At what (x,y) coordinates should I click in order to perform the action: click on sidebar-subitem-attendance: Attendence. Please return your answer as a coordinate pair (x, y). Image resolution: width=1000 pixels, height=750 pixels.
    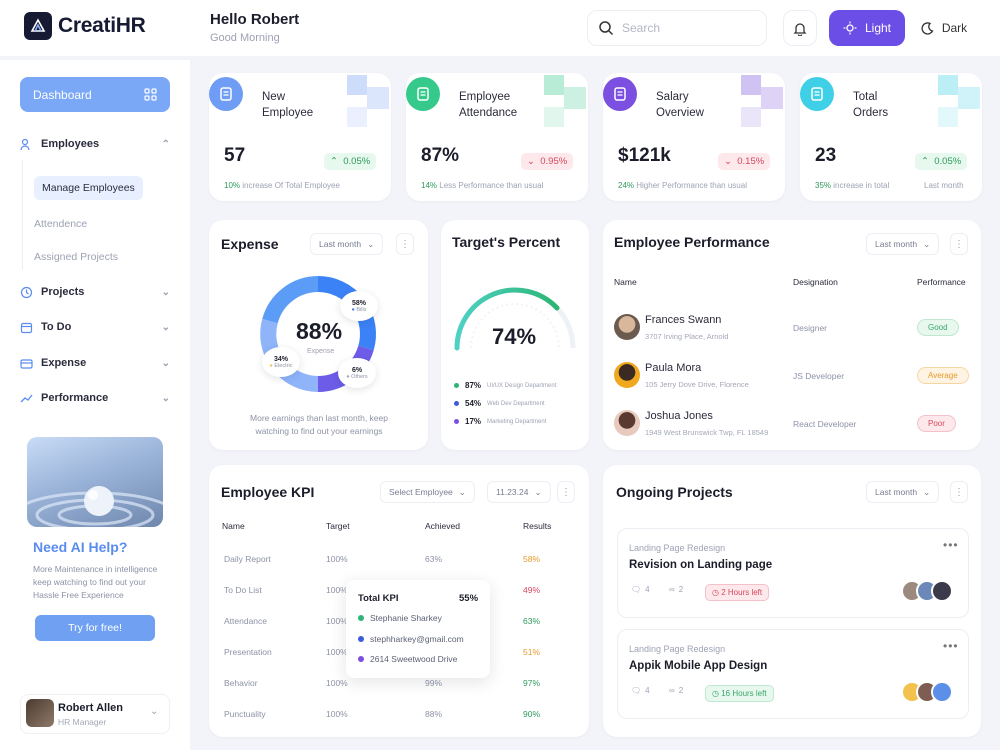
    Looking at the image, I should click on (61, 224).